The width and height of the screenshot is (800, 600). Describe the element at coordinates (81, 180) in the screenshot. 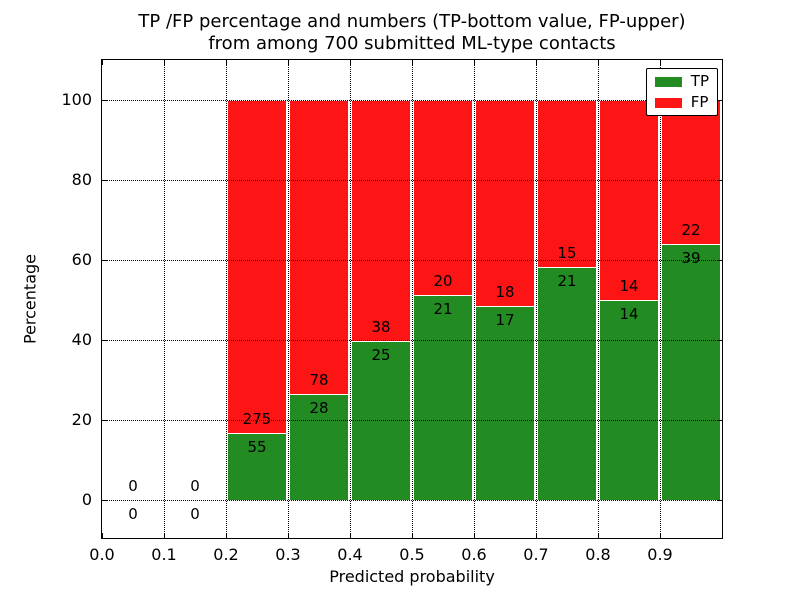

I see `y-tick-label: 80` at that location.